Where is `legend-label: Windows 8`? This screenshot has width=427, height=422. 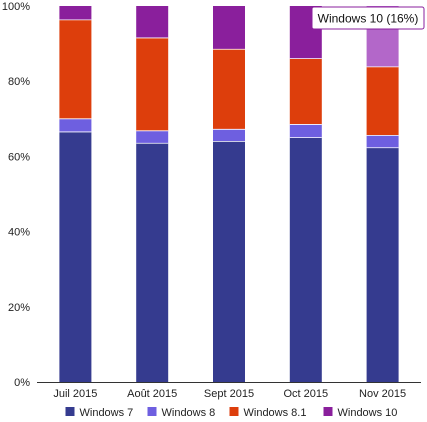 legend-label: Windows 8 is located at coordinates (189, 413).